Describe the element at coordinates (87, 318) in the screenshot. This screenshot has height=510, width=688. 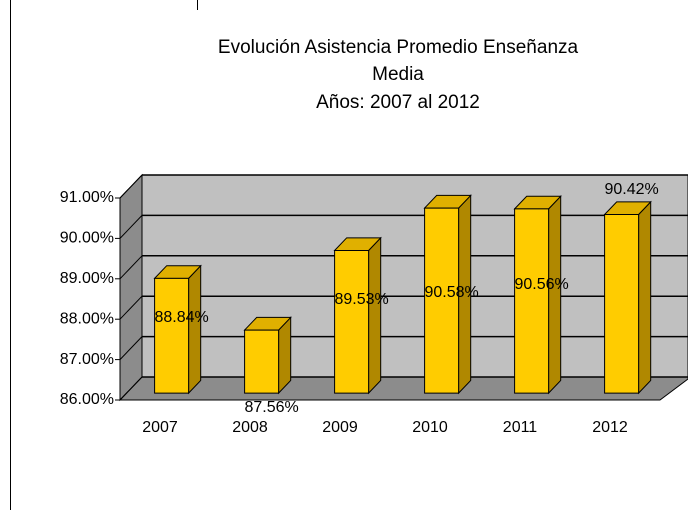
I see `y-tick-label: 88.00%` at that location.